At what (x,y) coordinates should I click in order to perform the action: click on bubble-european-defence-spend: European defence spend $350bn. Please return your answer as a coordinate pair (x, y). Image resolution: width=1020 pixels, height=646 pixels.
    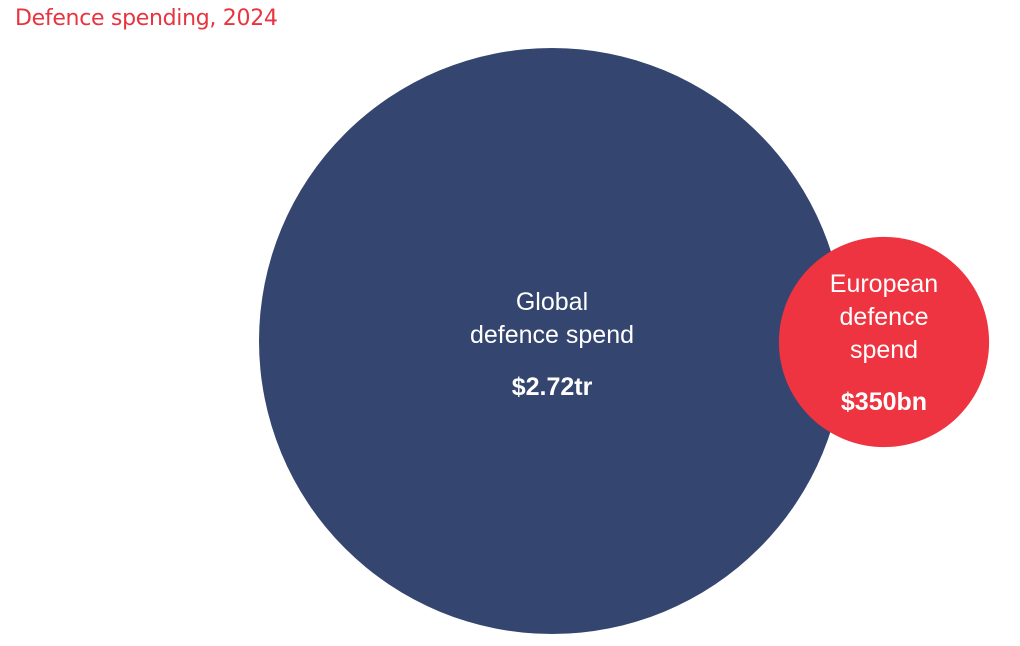
    Looking at the image, I should click on (884, 342).